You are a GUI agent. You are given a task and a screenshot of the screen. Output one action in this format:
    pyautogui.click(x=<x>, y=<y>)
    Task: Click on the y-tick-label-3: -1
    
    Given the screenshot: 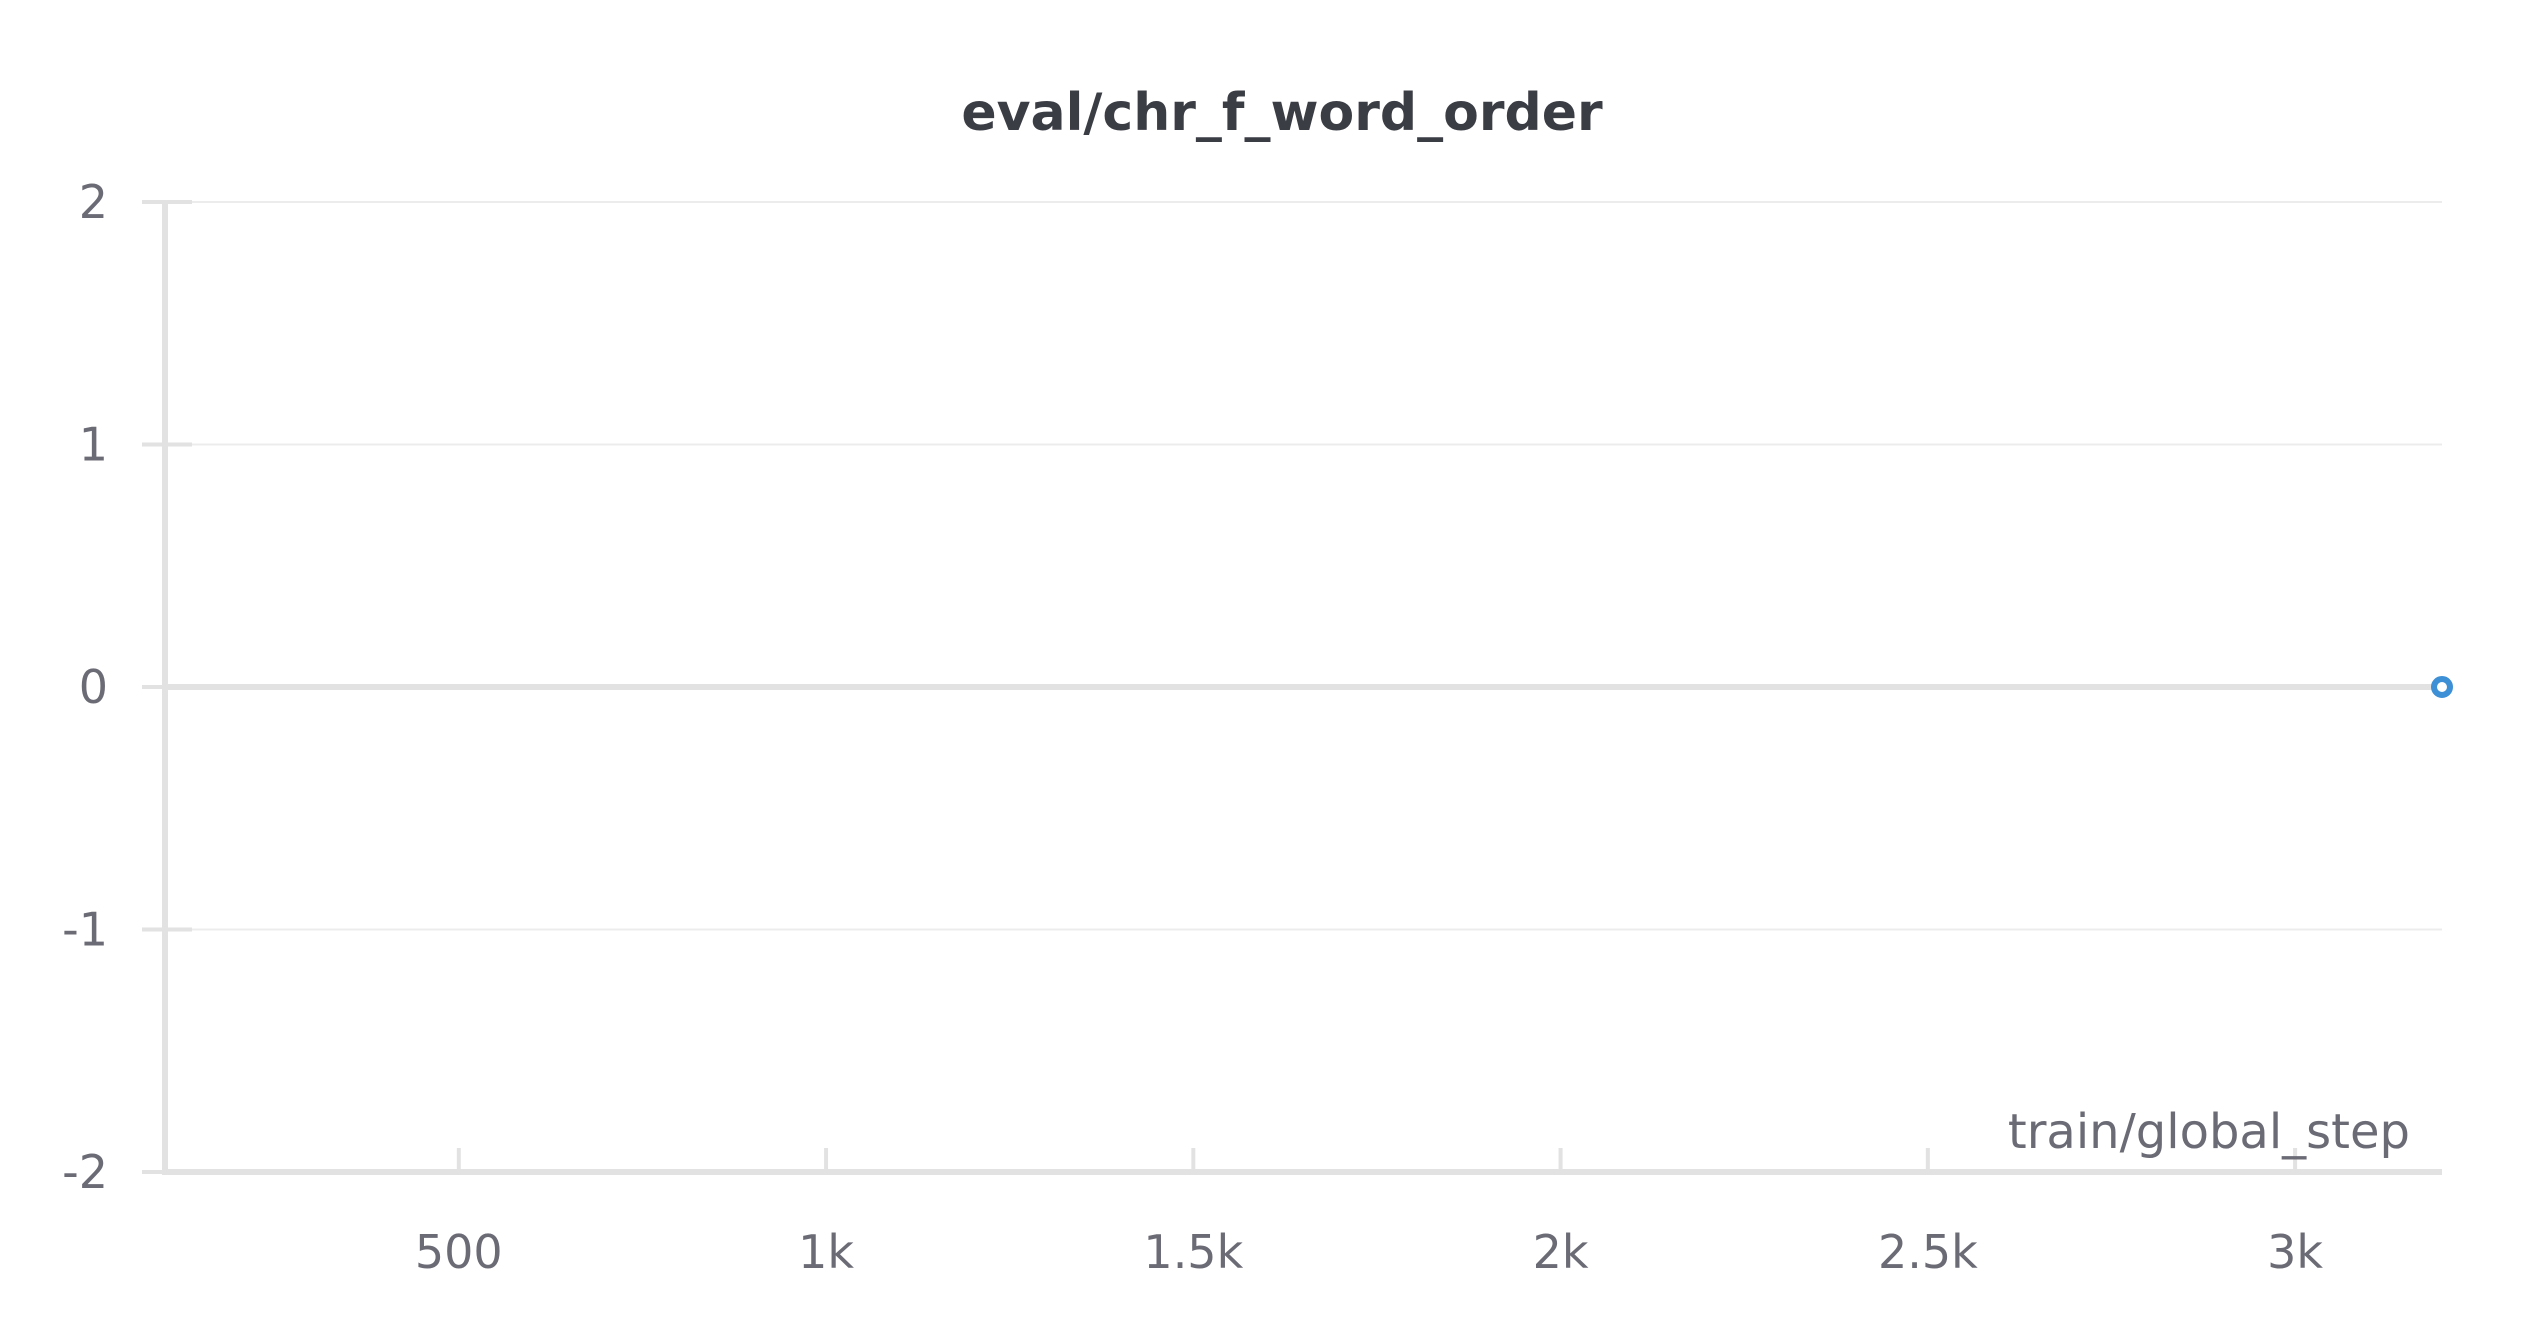 What is the action you would take?
    pyautogui.click(x=85, y=930)
    